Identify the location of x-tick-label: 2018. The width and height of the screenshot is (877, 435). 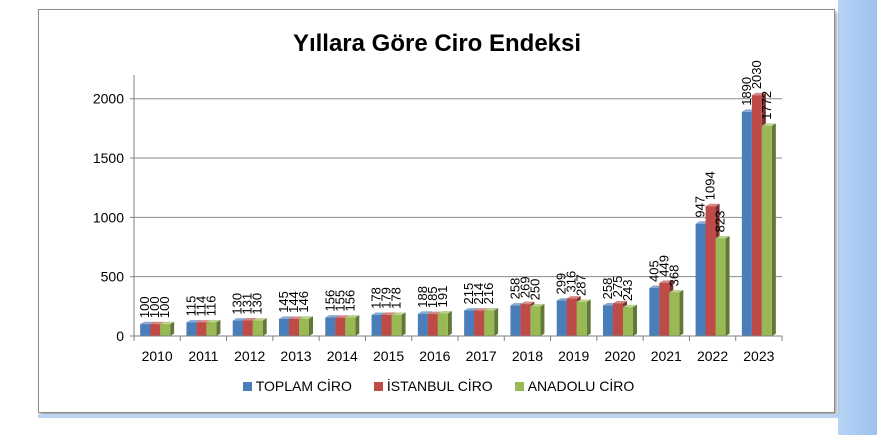
(527, 356).